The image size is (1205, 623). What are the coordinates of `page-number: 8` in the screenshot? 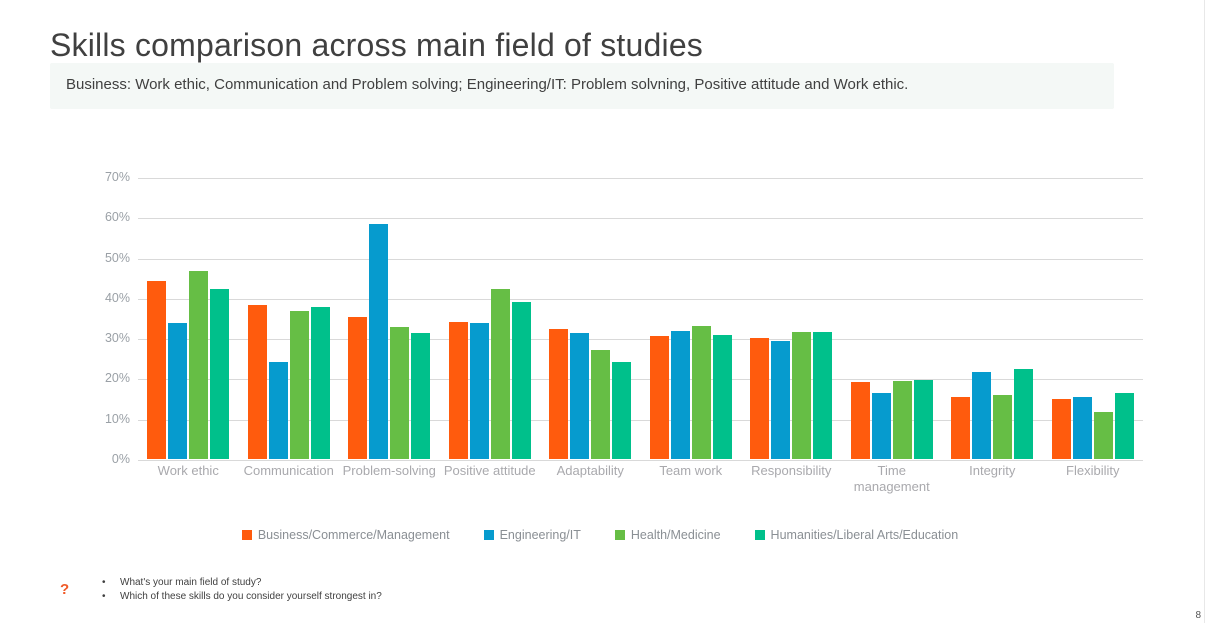 It's located at (1198, 615).